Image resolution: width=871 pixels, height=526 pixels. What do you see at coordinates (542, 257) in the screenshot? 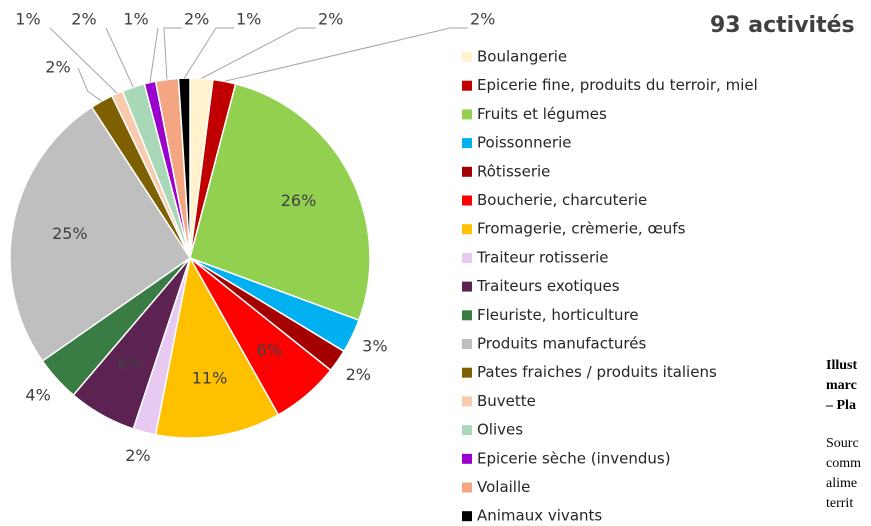
I see `legend-label: Traiteur rotisserie` at bounding box center [542, 257].